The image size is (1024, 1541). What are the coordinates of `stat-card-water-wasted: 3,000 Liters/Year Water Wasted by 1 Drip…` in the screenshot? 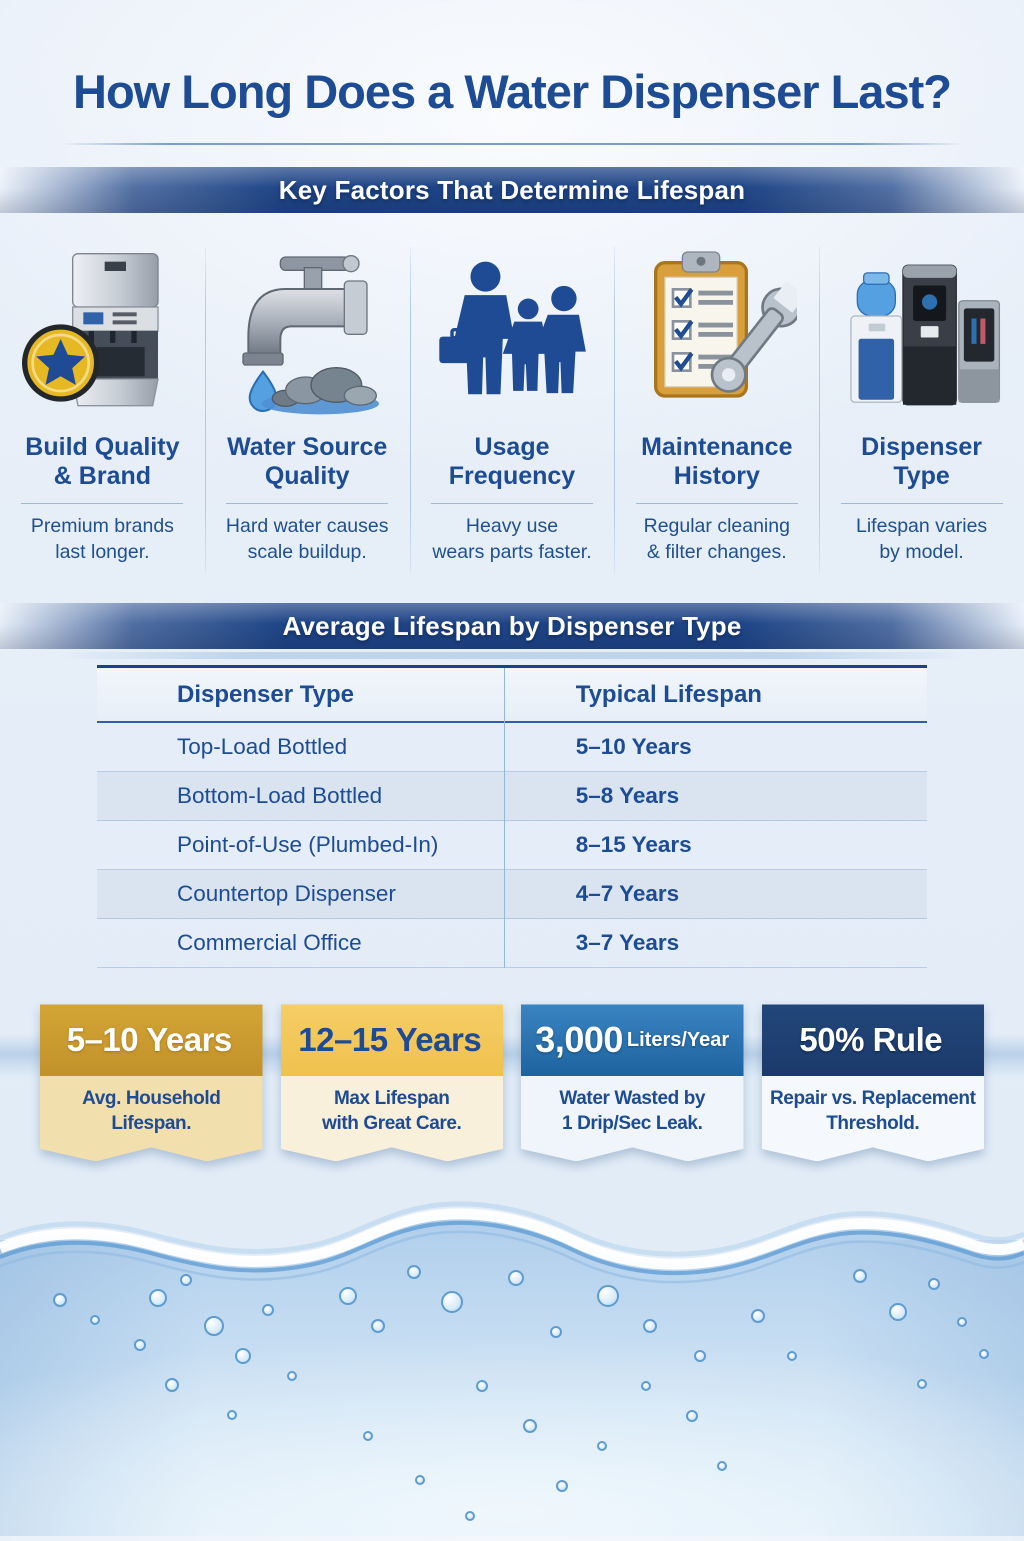 It's located at (632, 1083).